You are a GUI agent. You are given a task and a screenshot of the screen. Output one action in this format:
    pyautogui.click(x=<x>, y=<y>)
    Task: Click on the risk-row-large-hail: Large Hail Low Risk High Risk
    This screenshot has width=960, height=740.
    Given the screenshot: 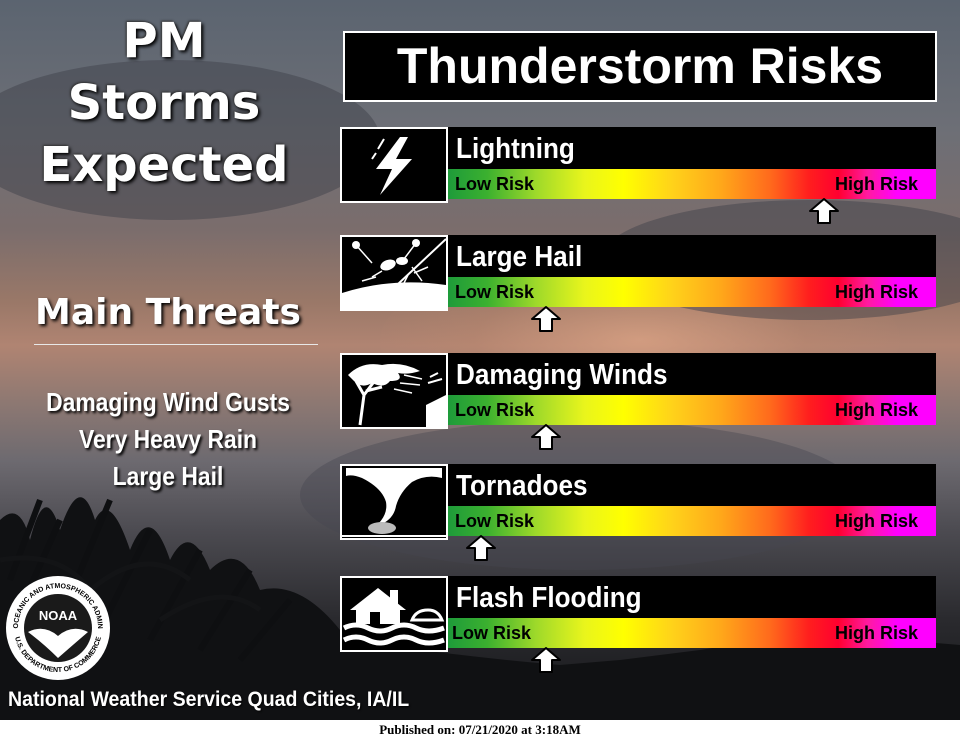 What is the action you would take?
    pyautogui.click(x=638, y=273)
    